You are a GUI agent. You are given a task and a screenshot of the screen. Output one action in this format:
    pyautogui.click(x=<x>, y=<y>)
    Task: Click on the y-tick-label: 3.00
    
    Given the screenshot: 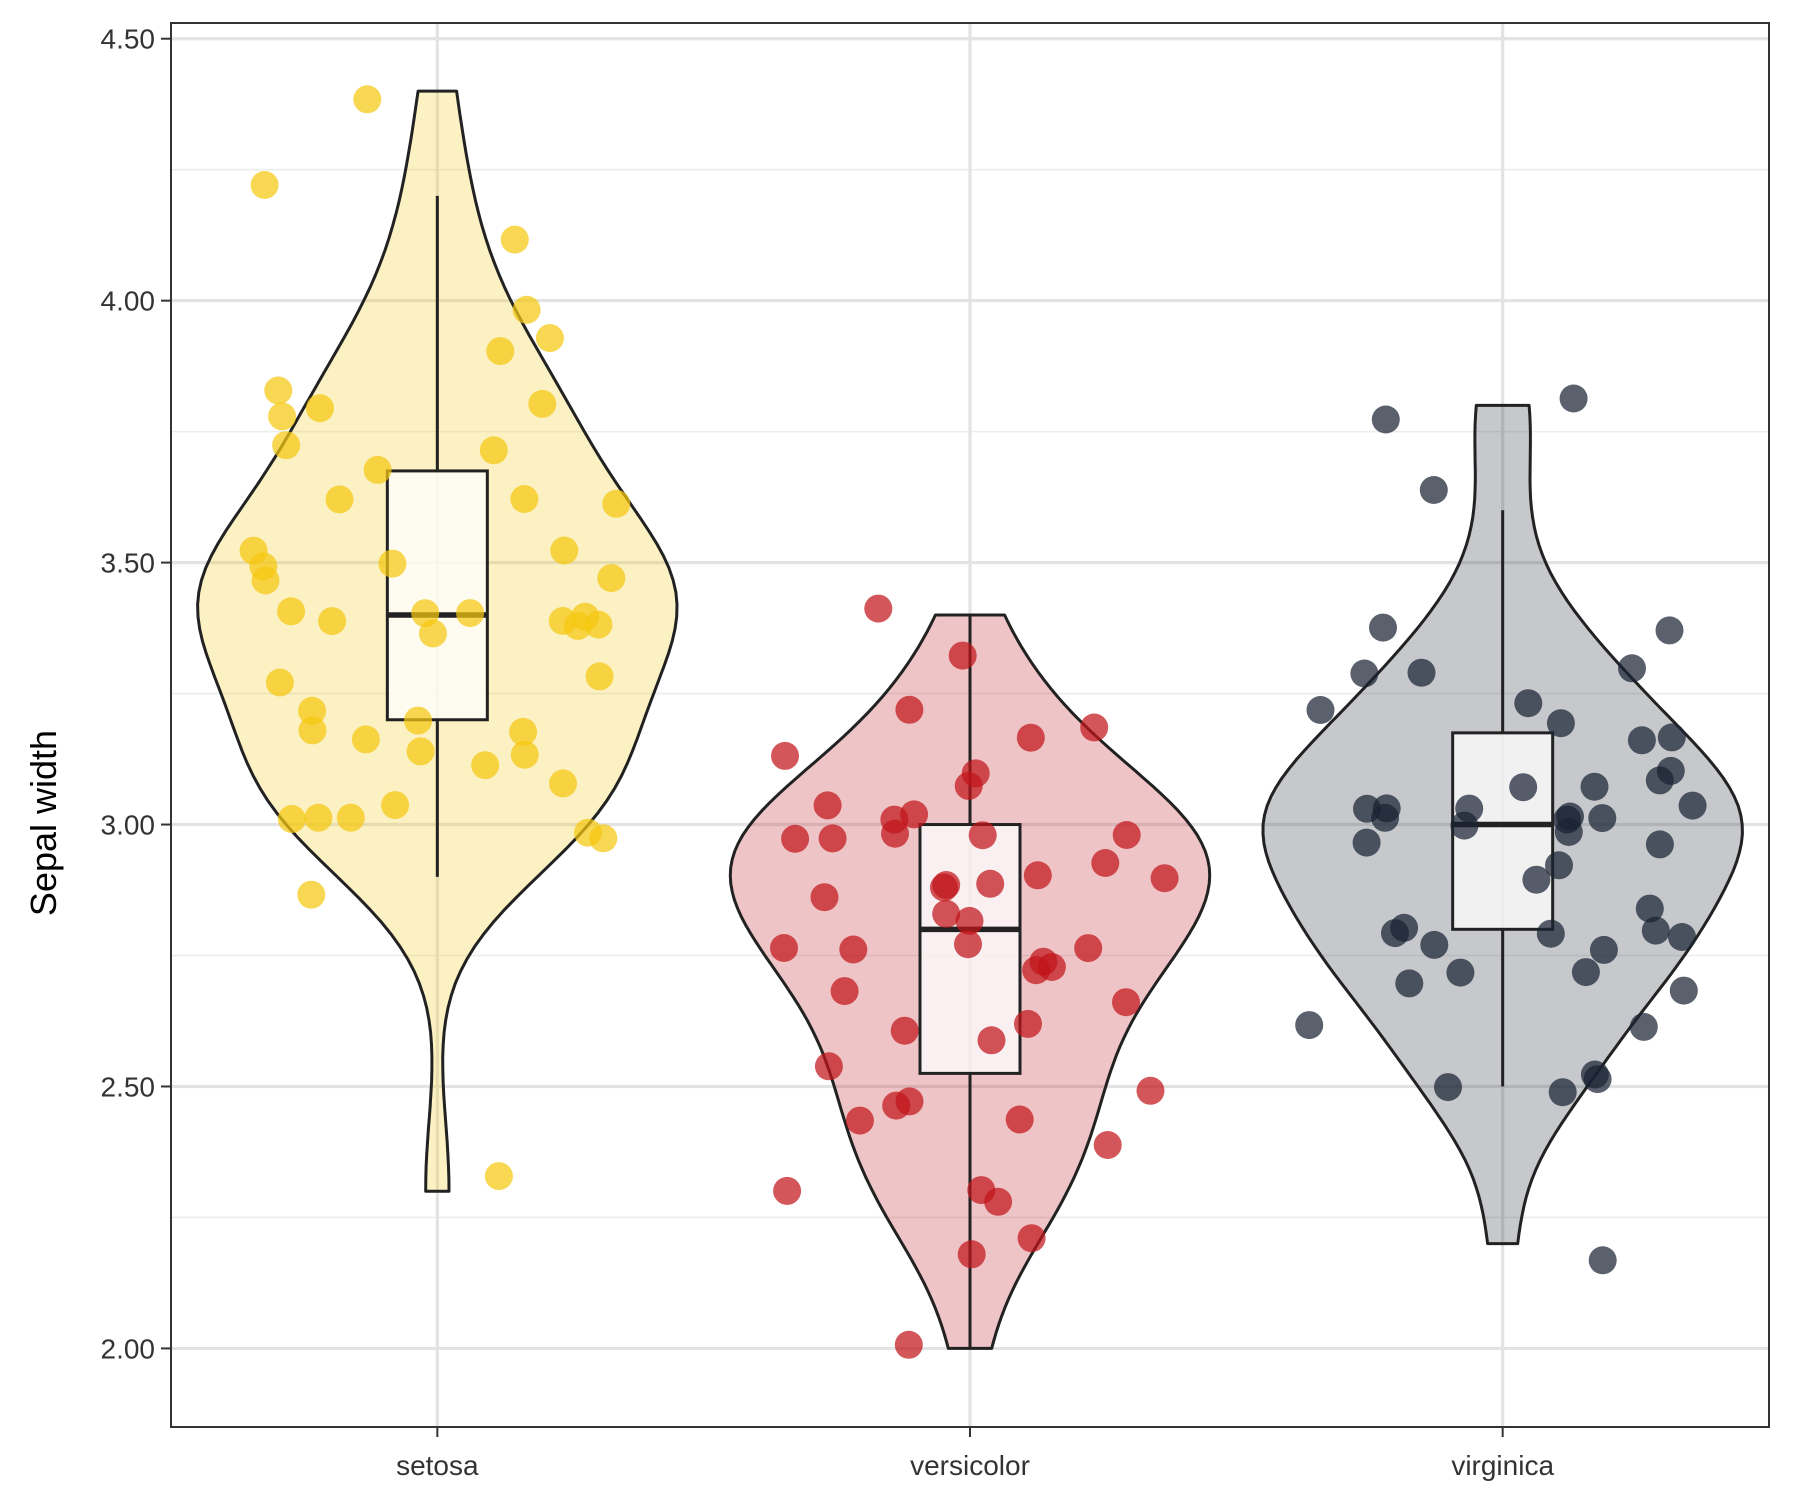 What is the action you would take?
    pyautogui.click(x=128, y=825)
    